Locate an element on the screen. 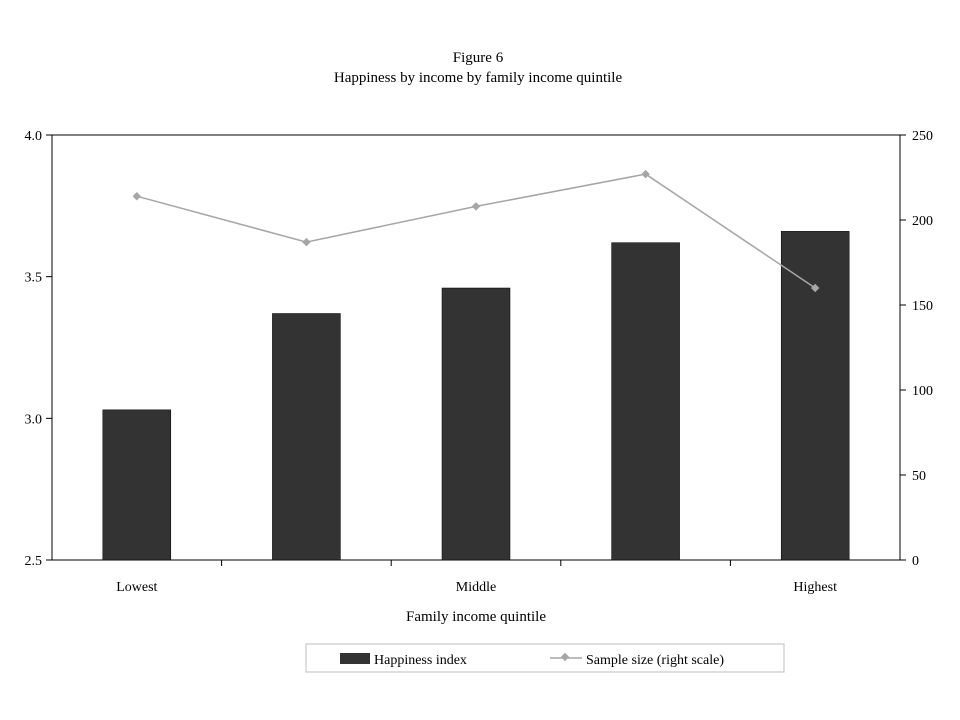 The width and height of the screenshot is (960, 720). left-axis-tick-label: 3.0 is located at coordinates (34, 419).